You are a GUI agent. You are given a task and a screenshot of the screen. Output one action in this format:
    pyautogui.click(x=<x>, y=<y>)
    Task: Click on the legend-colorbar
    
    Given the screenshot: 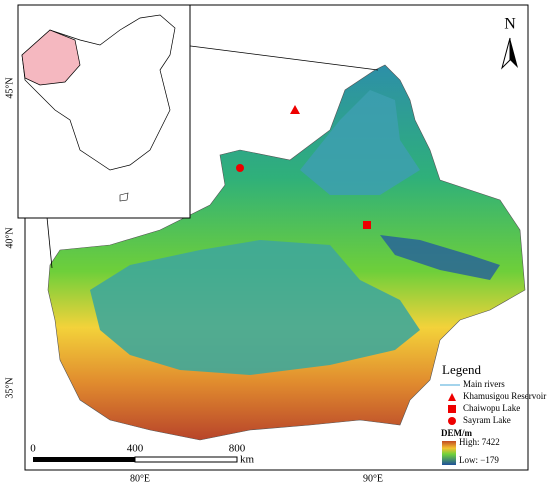 What is the action you would take?
    pyautogui.click(x=449, y=453)
    